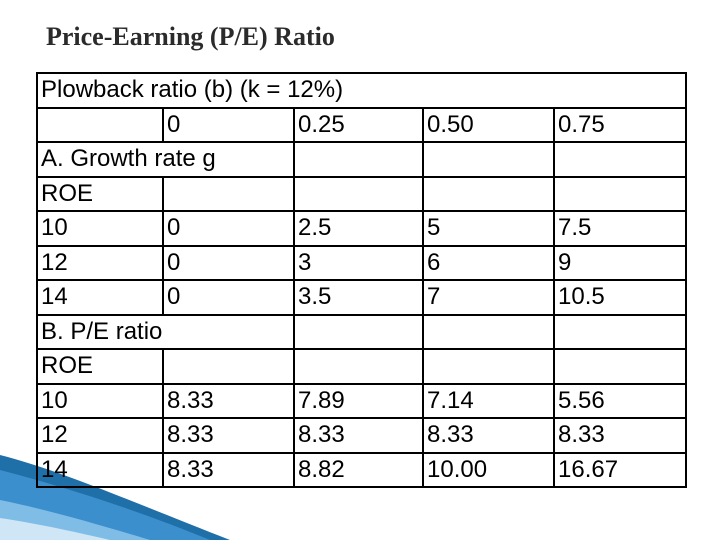  Describe the element at coordinates (488, 400) in the screenshot. I see `table-cell: 7.14` at that location.